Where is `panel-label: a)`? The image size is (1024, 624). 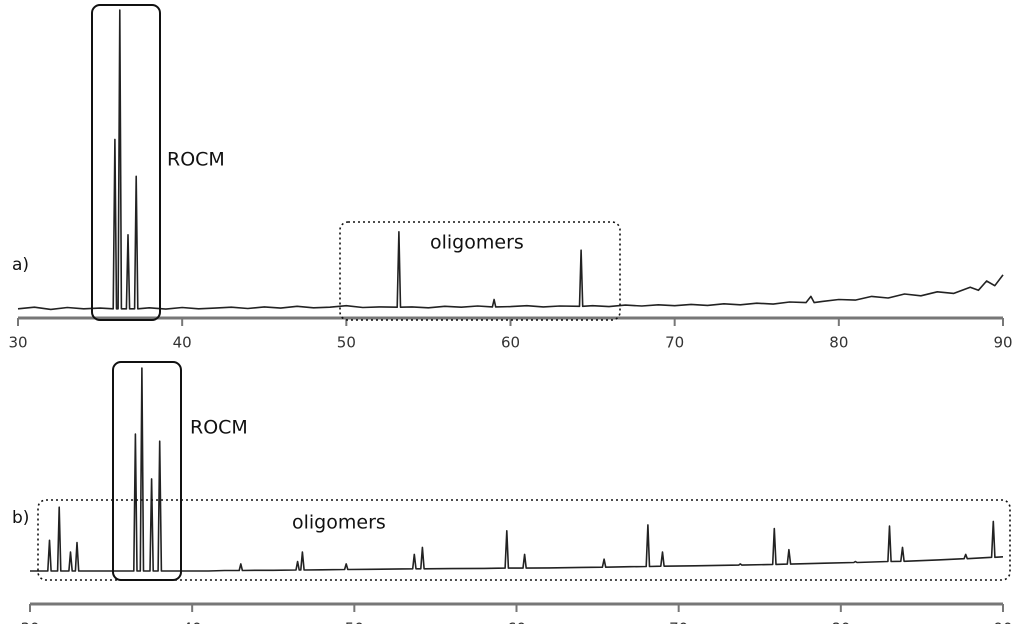 panel-label: a) is located at coordinates (20, 265).